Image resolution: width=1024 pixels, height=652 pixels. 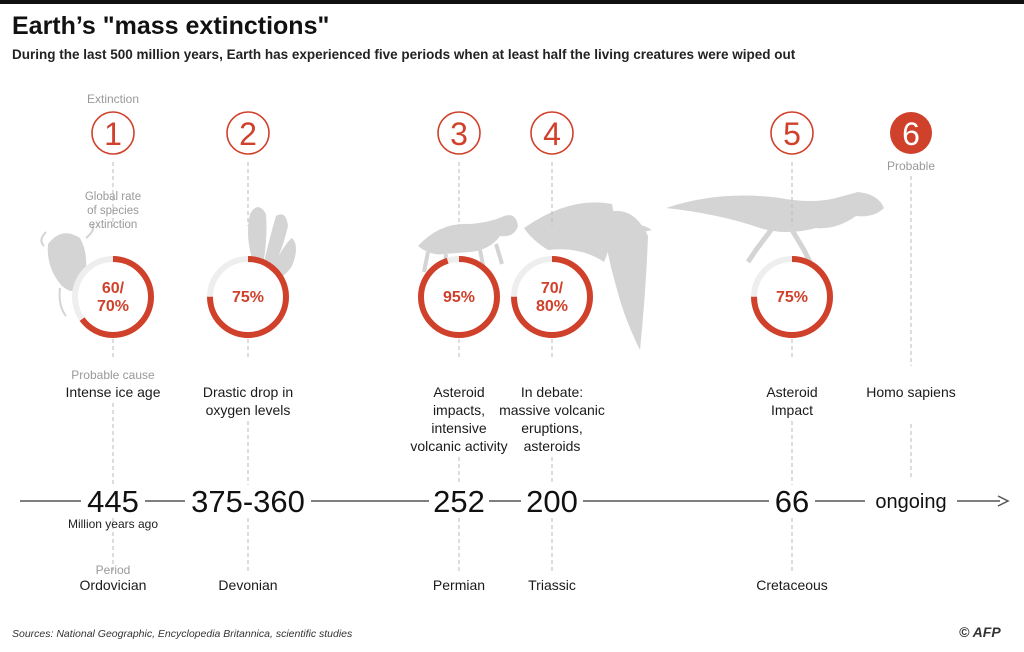 What do you see at coordinates (792, 410) in the screenshot?
I see `cause-text: Impact` at bounding box center [792, 410].